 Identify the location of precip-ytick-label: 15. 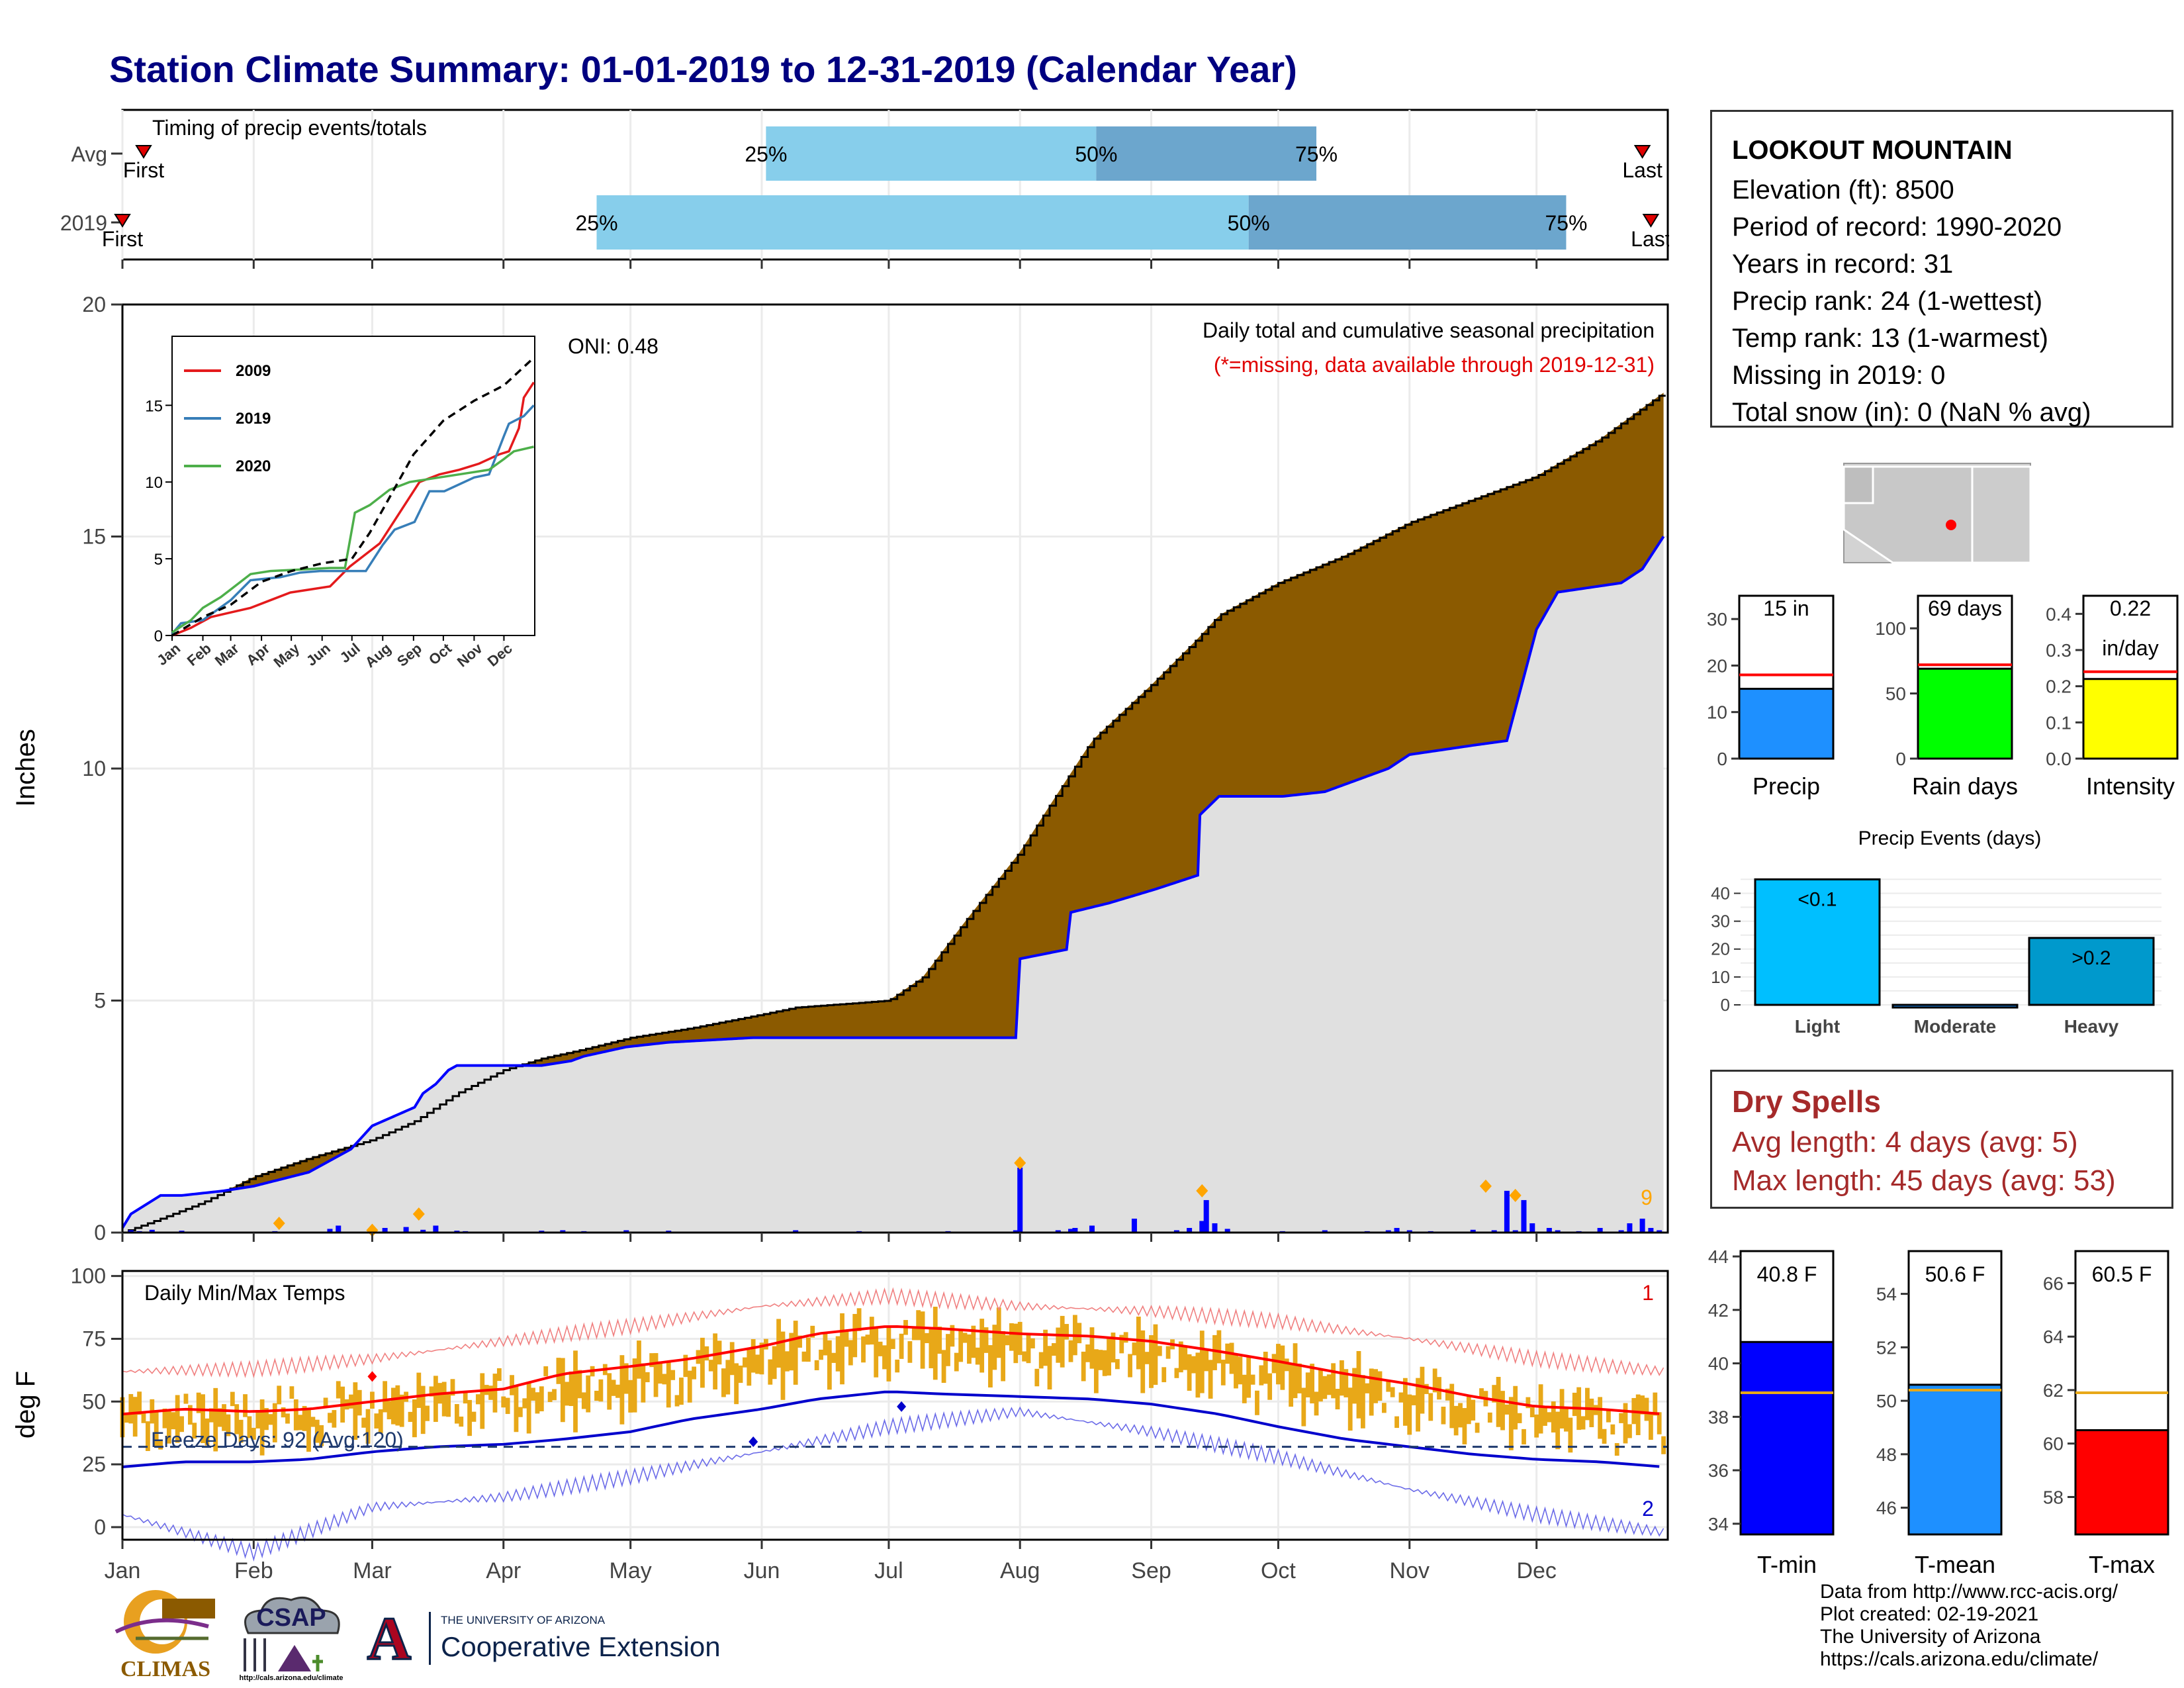
(94, 537).